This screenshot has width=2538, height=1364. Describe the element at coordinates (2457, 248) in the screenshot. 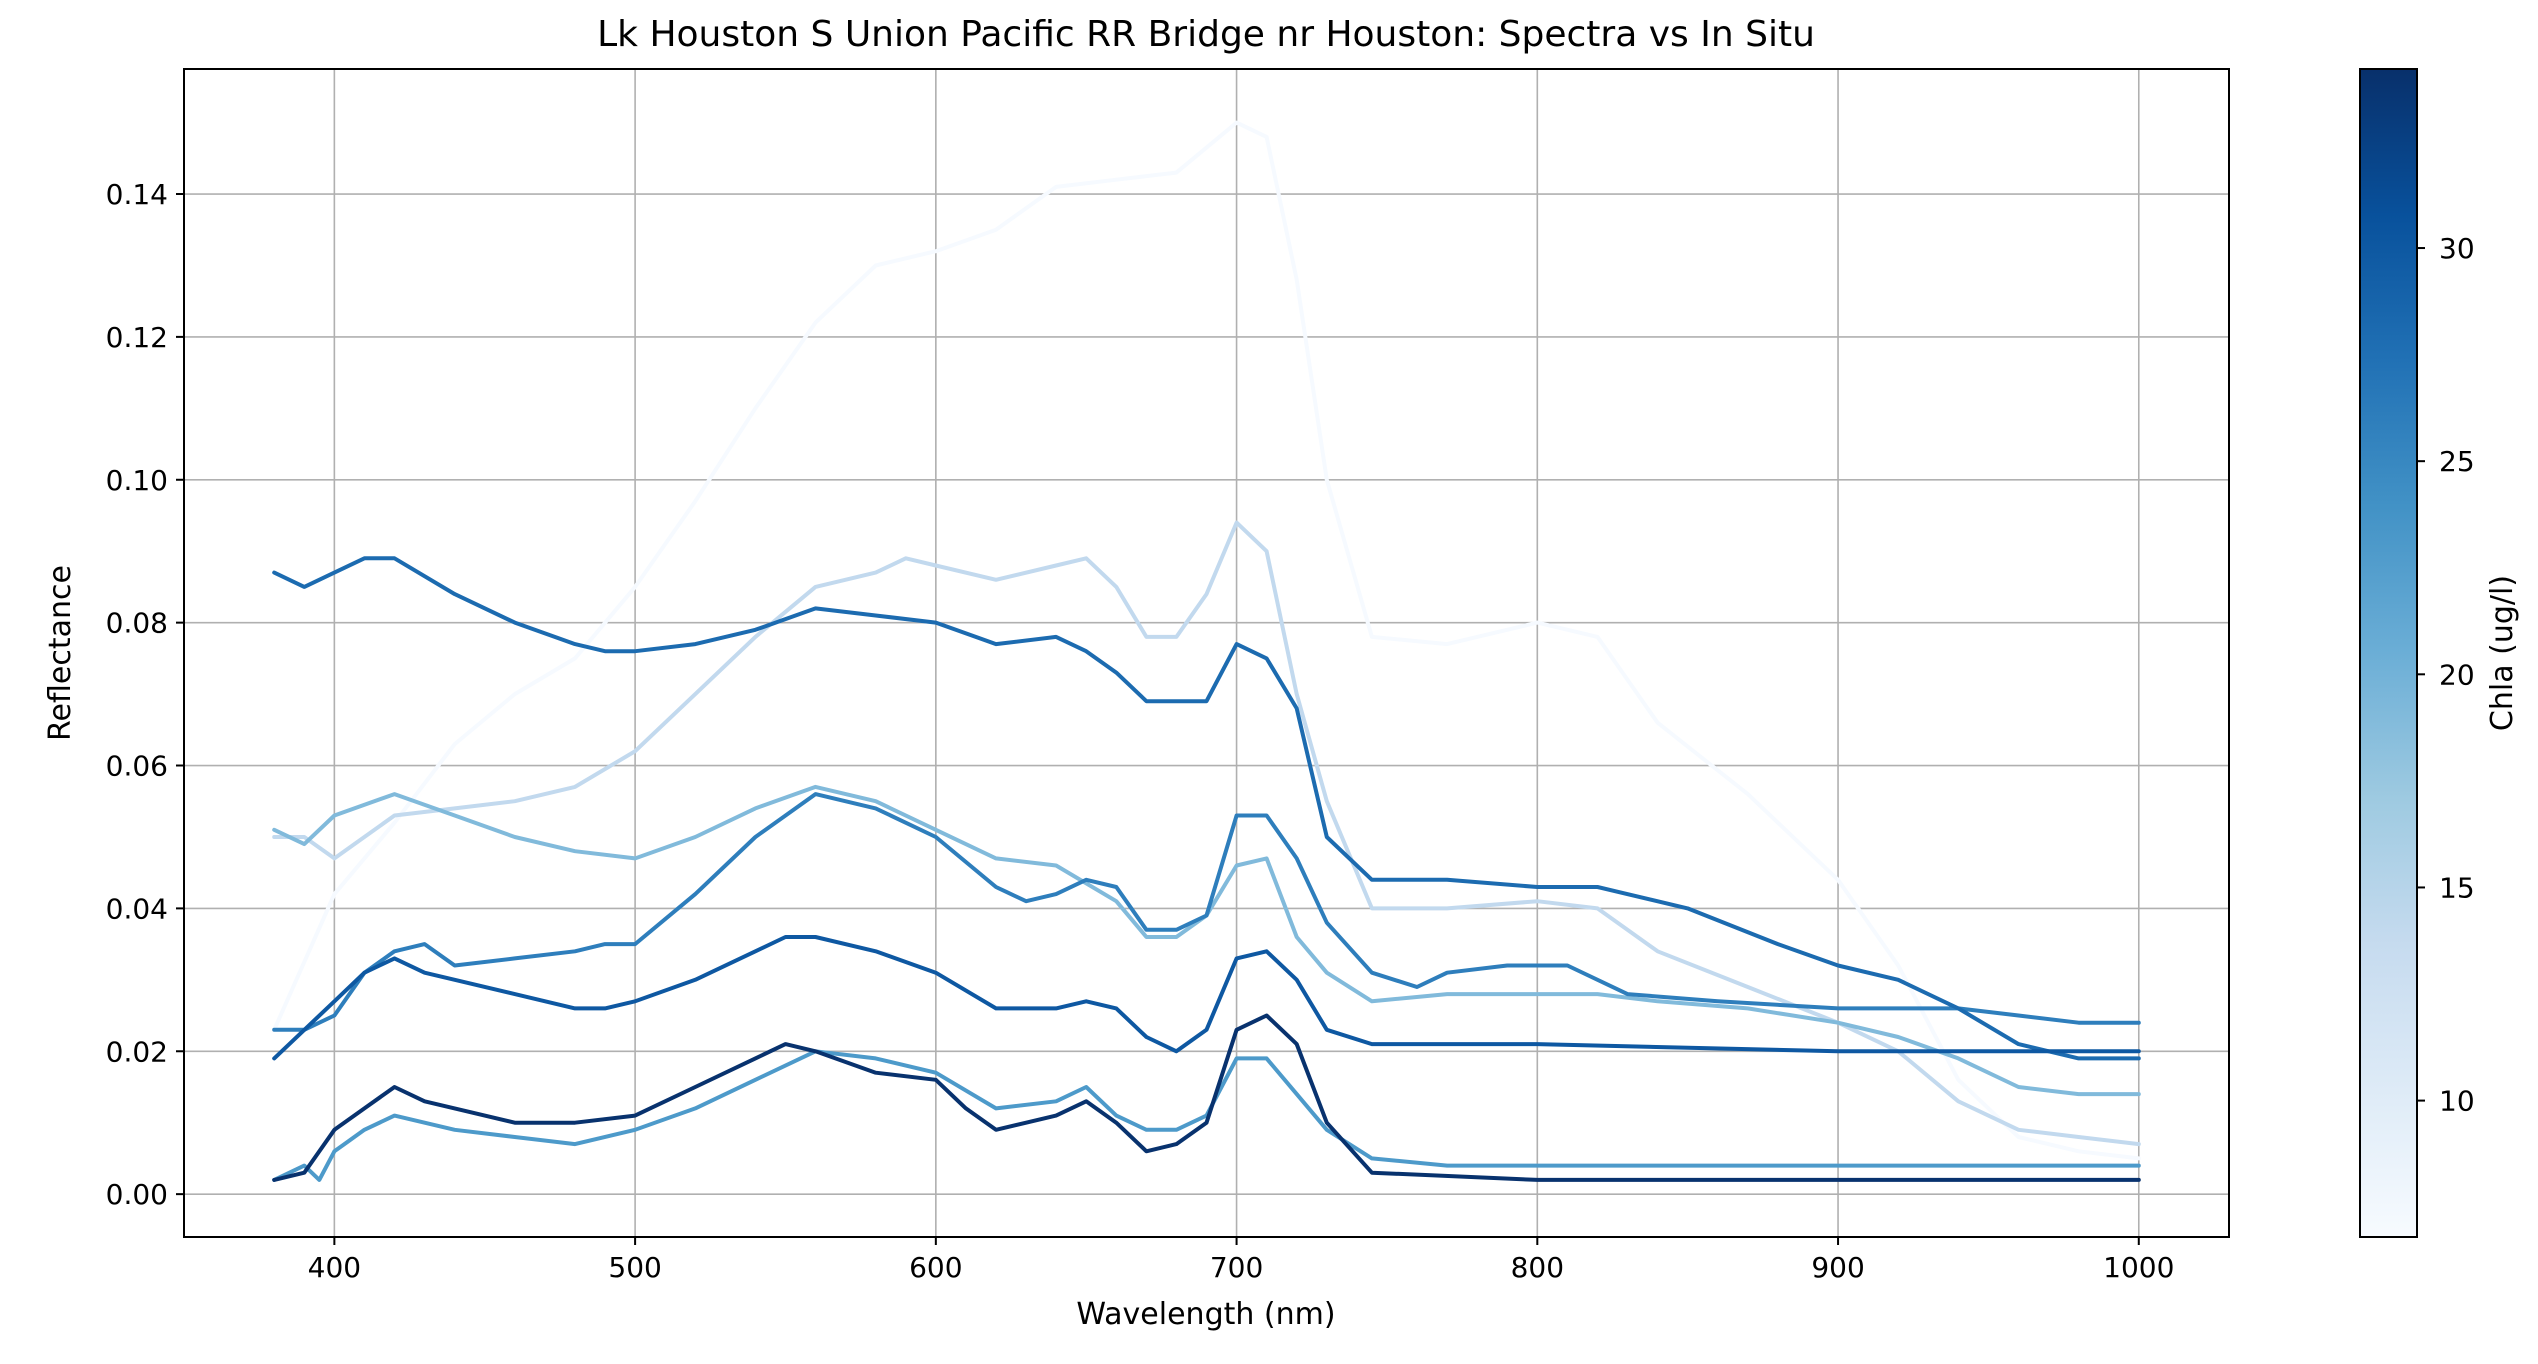

I see `colorbar-tick-label: 30` at that location.